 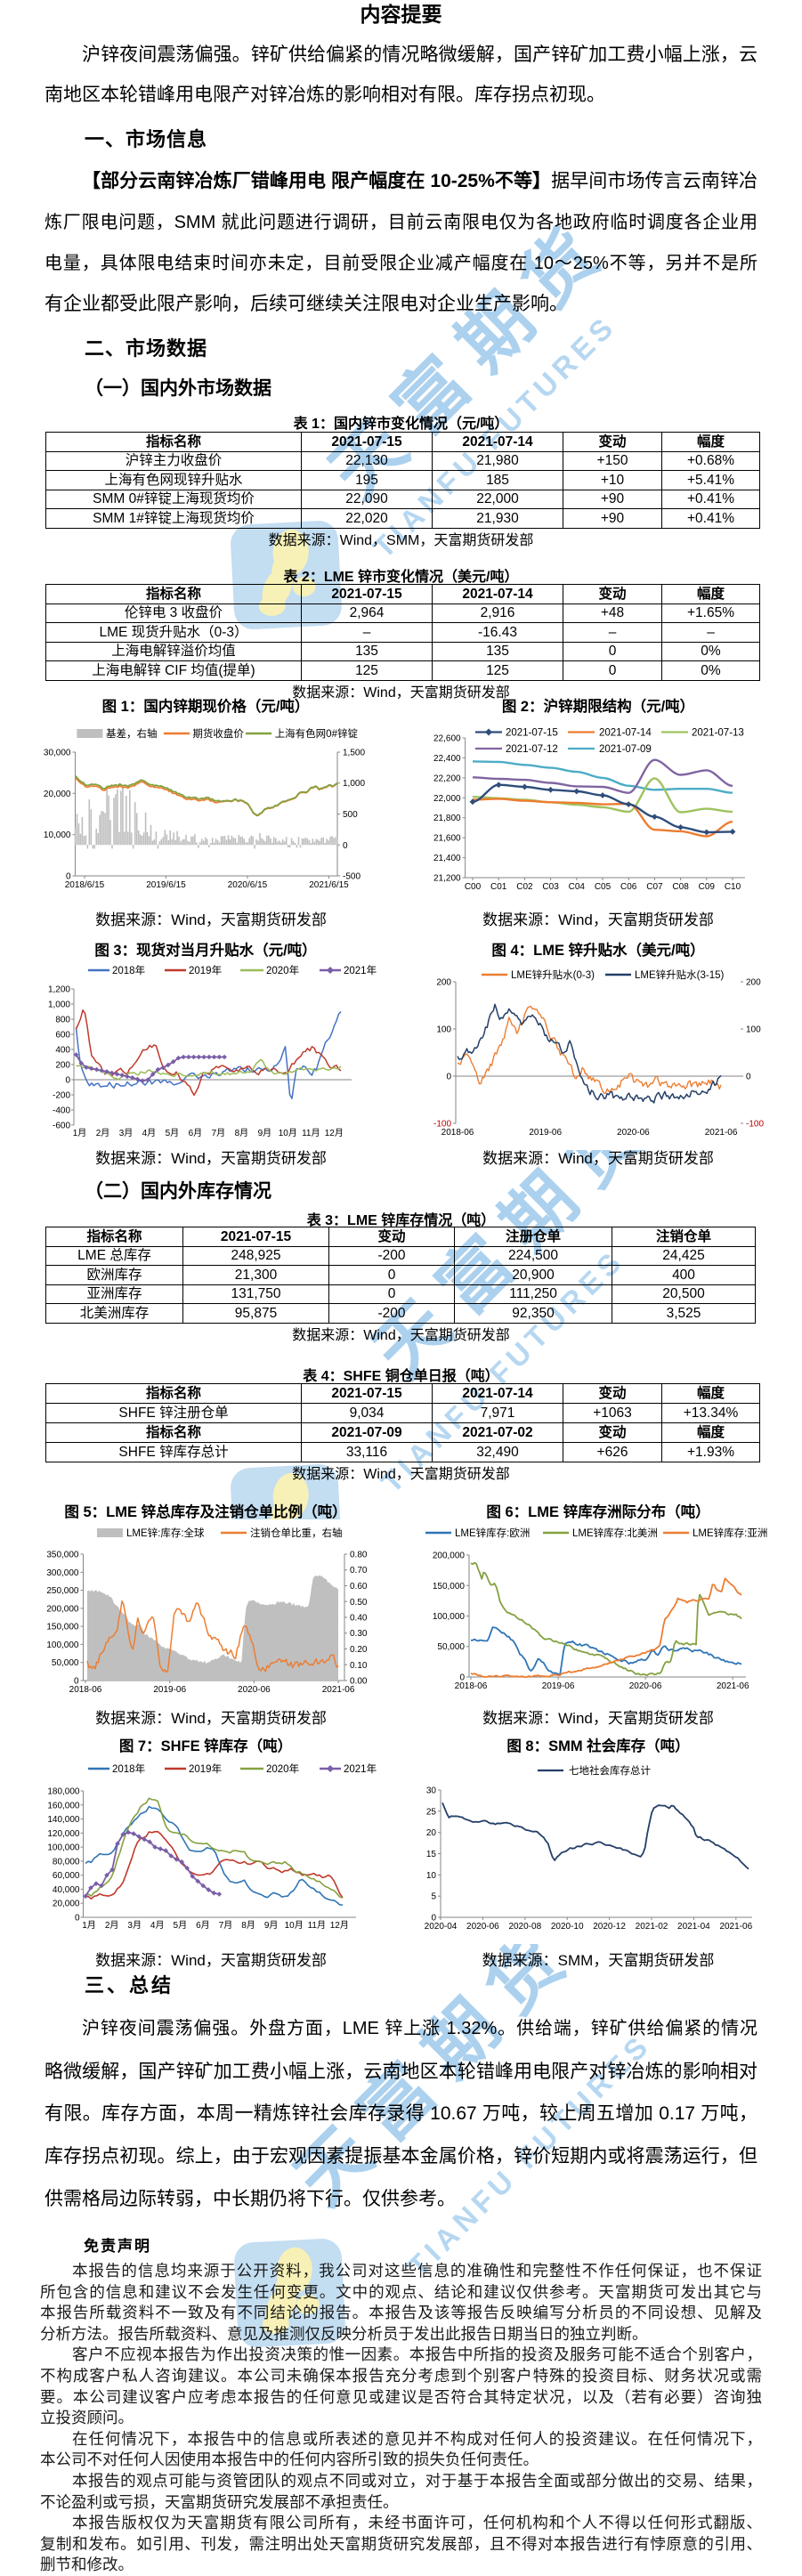 What do you see at coordinates (447, 879) in the screenshot?
I see `svg-text: 21,200` at bounding box center [447, 879].